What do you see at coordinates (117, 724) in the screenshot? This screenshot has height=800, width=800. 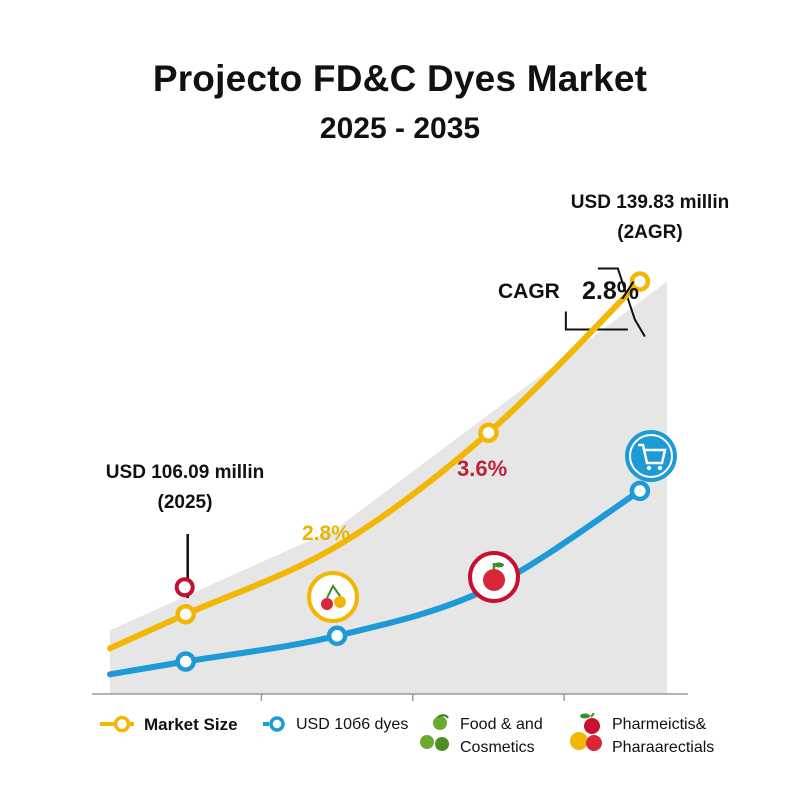 I see `legend-market-size-swatch` at bounding box center [117, 724].